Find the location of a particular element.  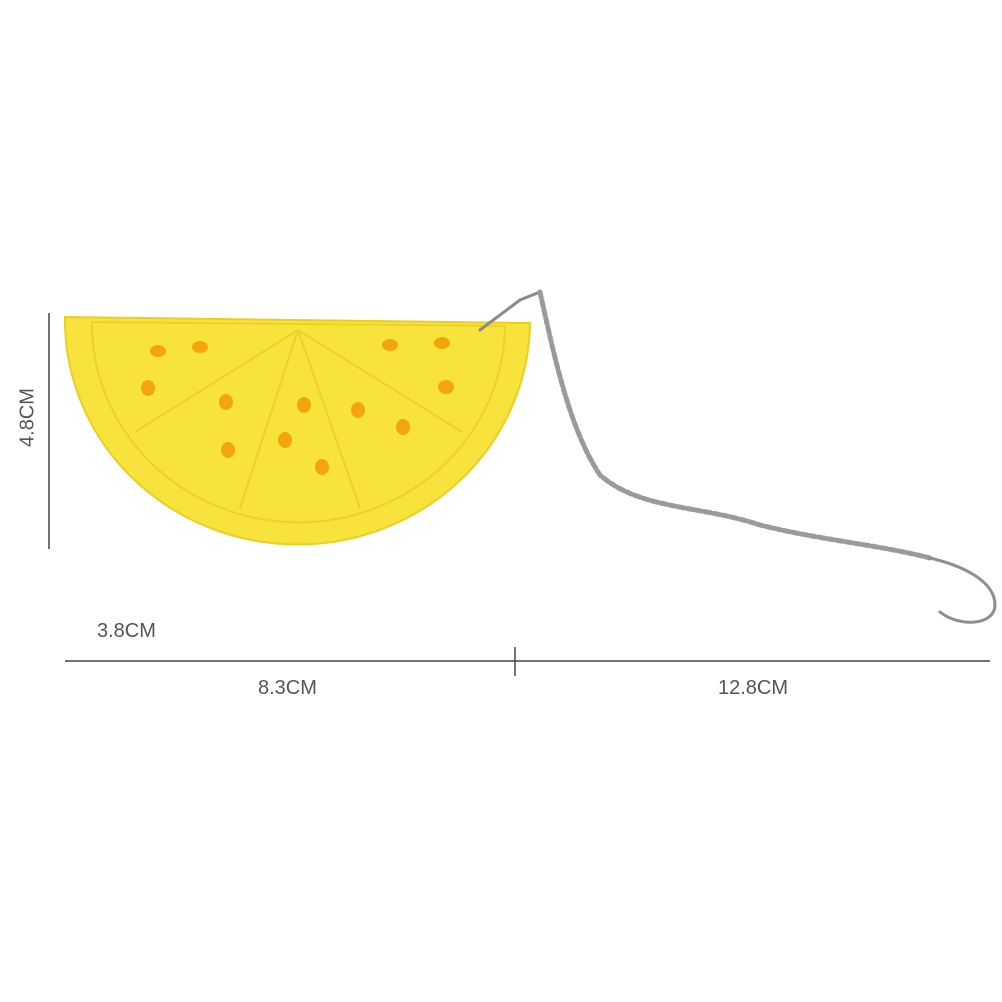

chain-length-label: 12.8CM is located at coordinates (753, 688).